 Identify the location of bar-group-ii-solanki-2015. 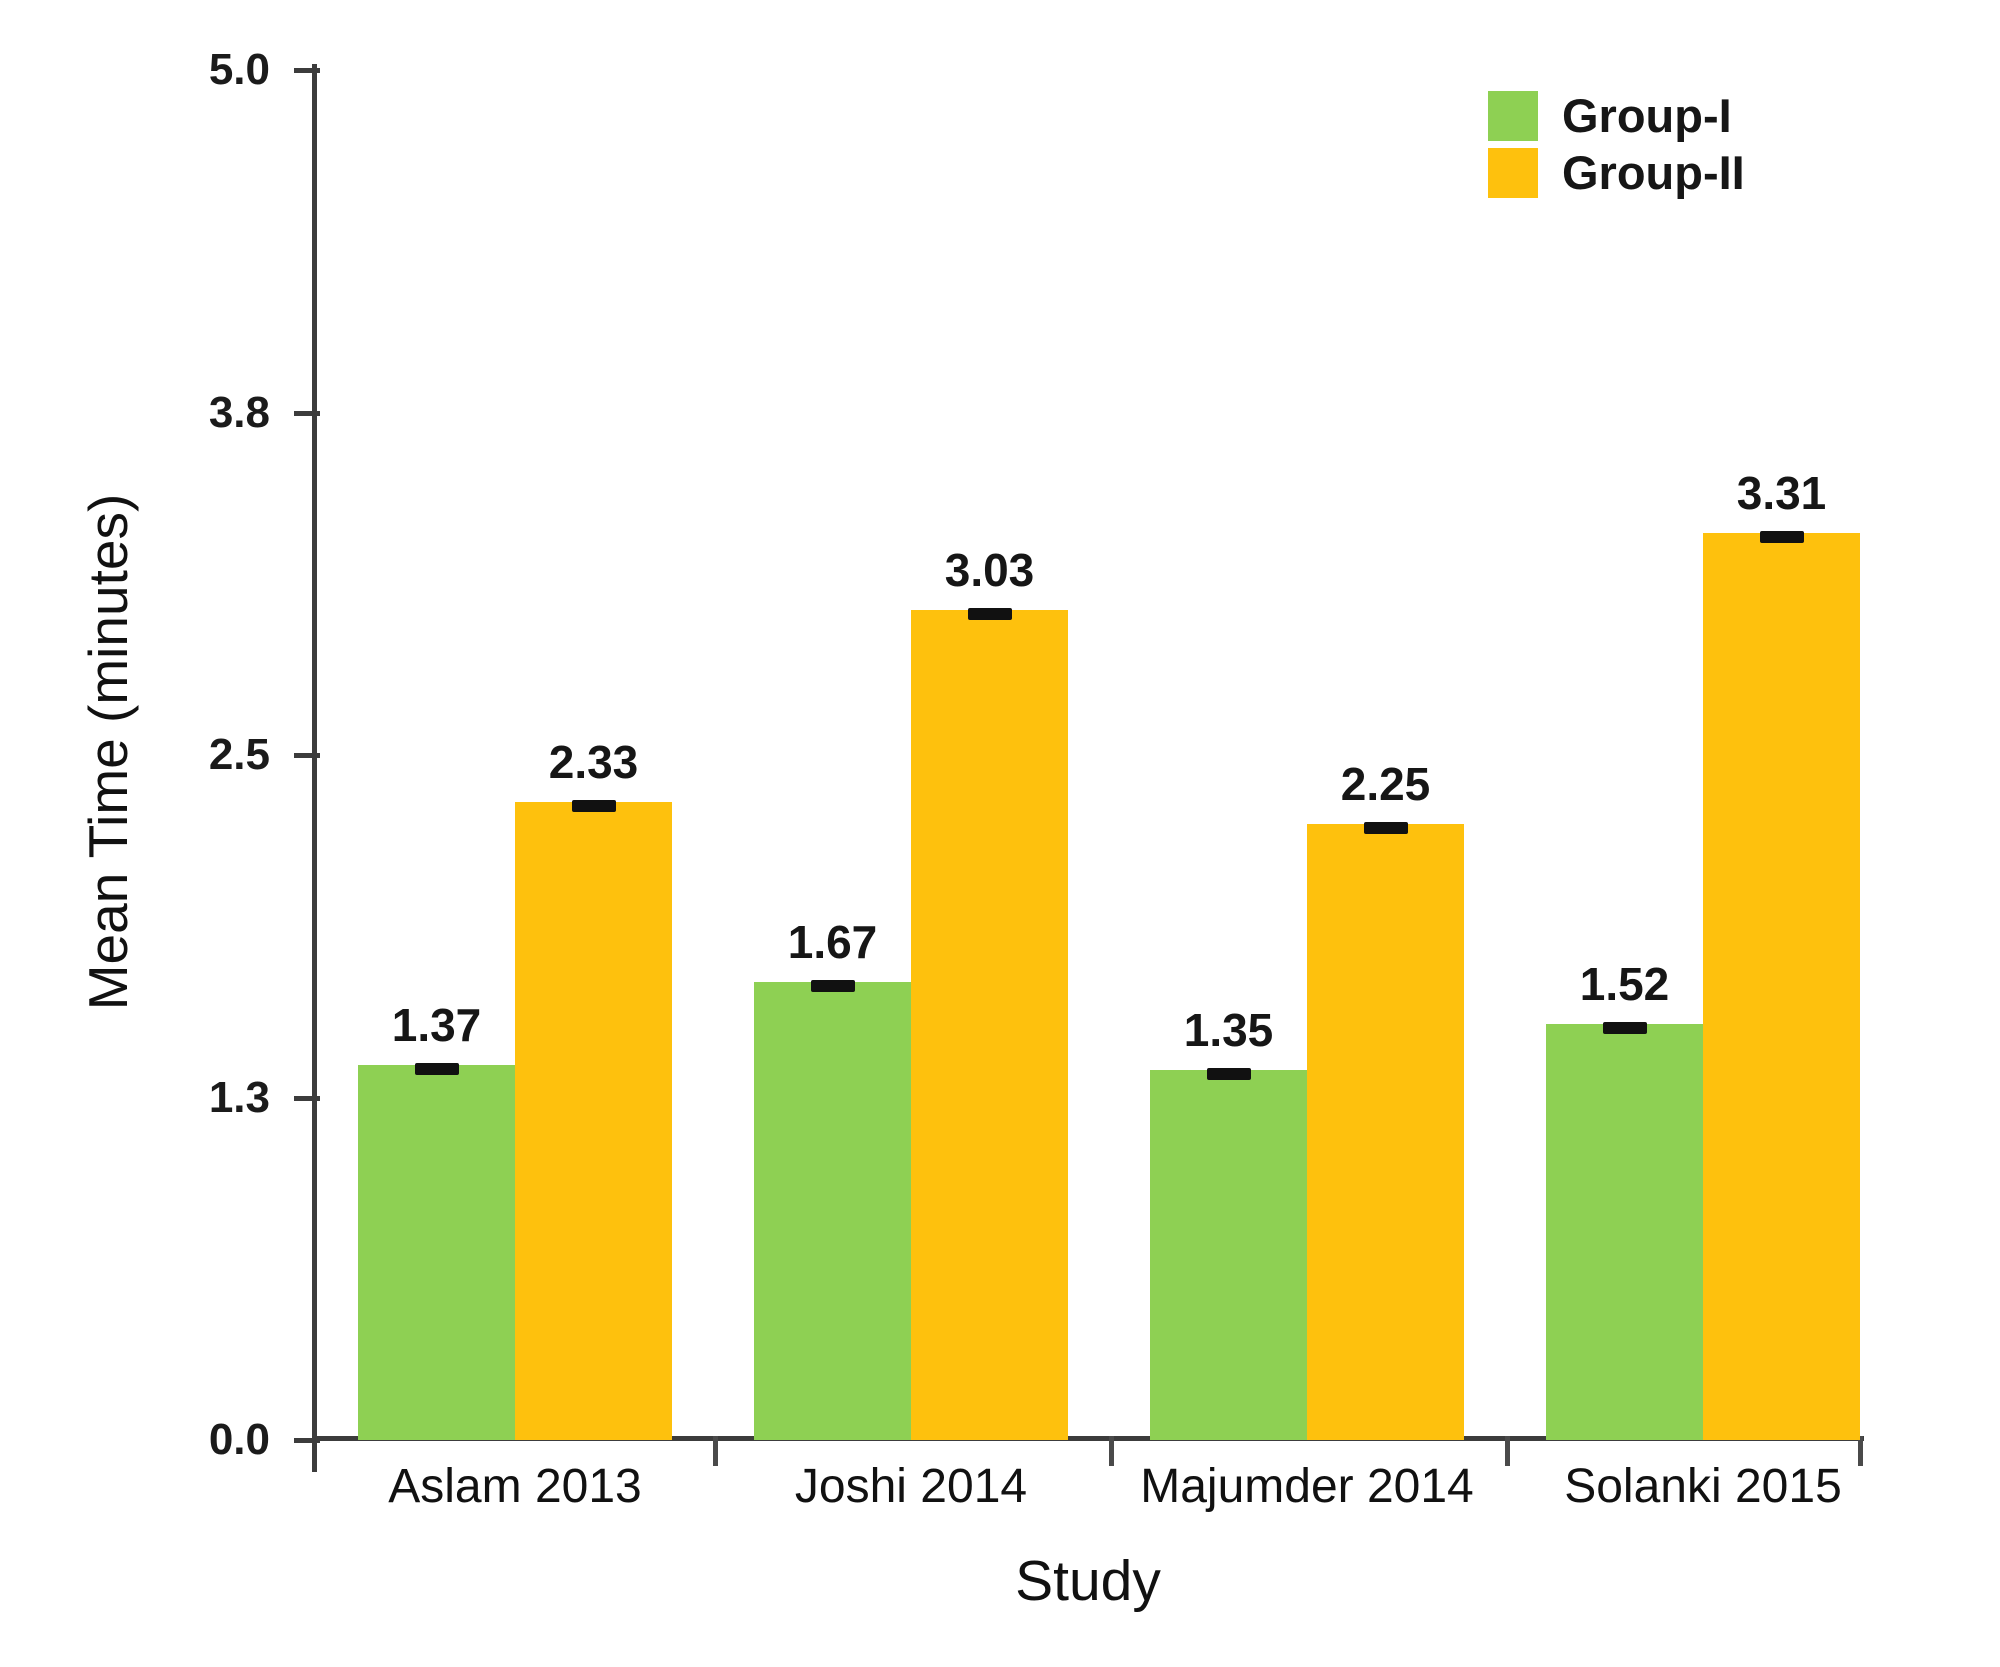
(1781, 986).